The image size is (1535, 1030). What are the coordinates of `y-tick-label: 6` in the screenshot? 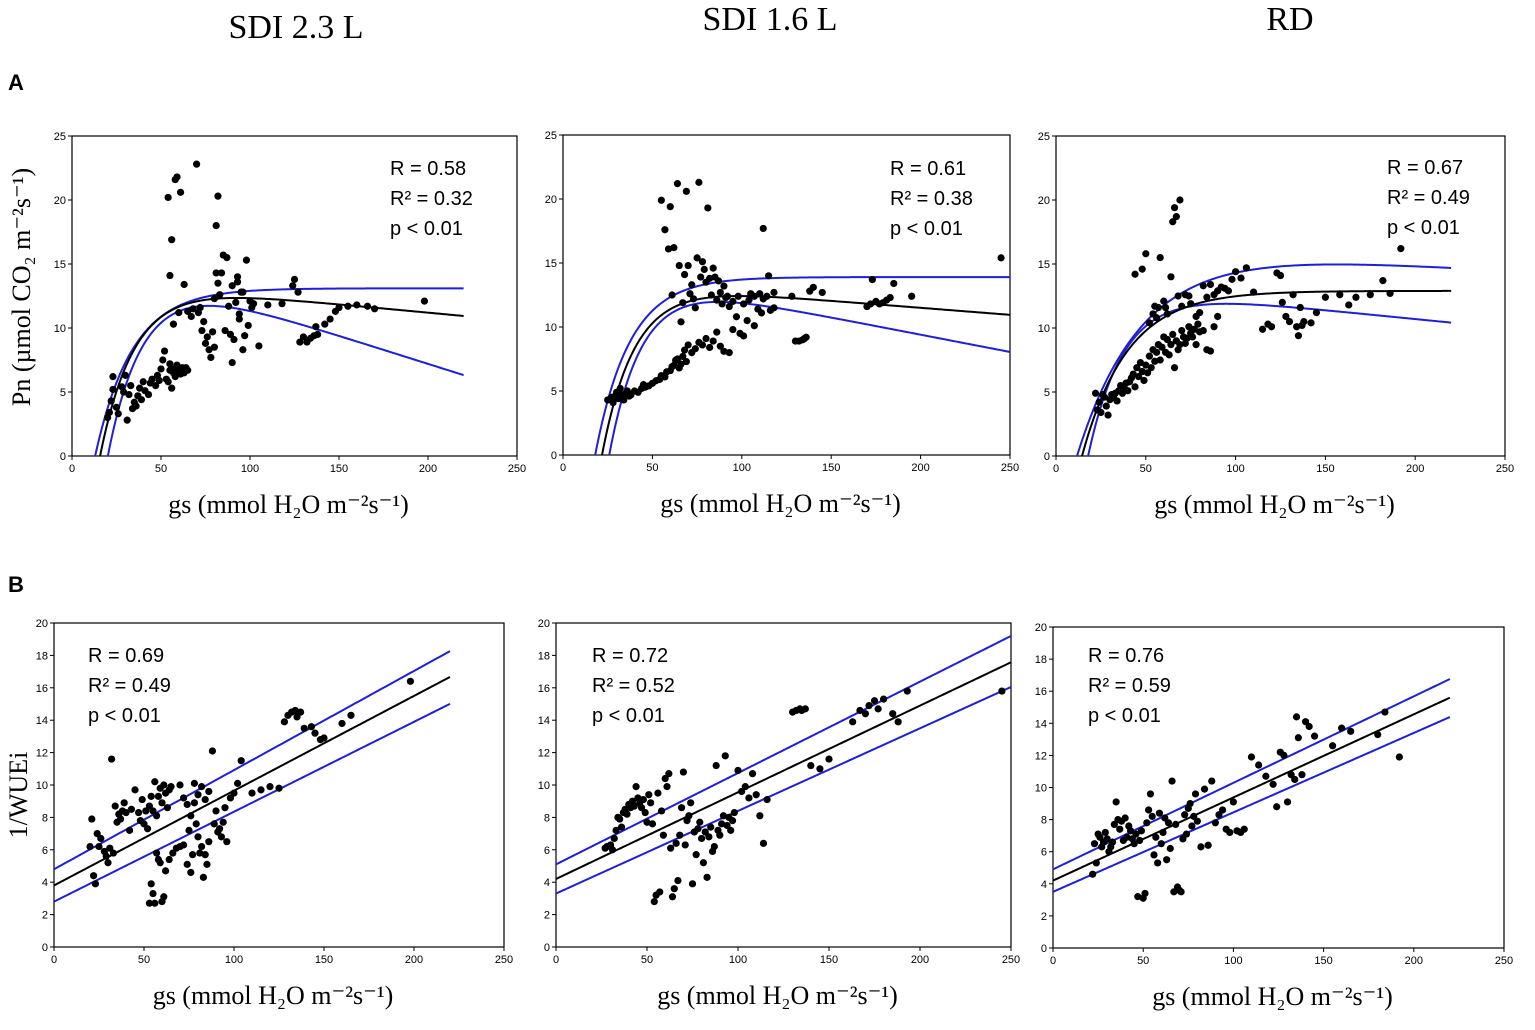 It's located at (547, 851).